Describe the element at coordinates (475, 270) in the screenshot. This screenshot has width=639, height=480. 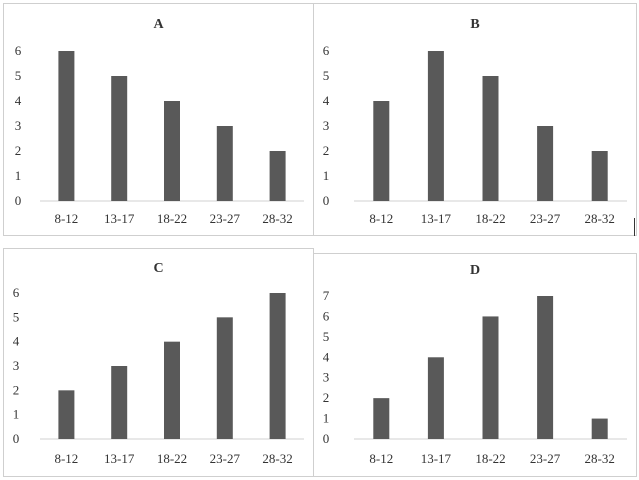
I see `chart-title: D` at that location.